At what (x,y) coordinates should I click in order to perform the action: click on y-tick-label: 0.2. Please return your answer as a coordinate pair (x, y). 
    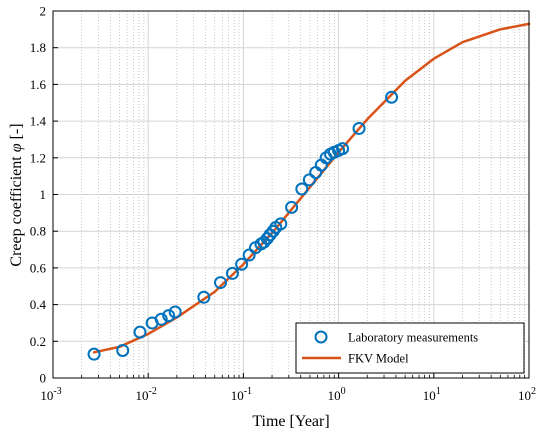
    Looking at the image, I should click on (38, 341).